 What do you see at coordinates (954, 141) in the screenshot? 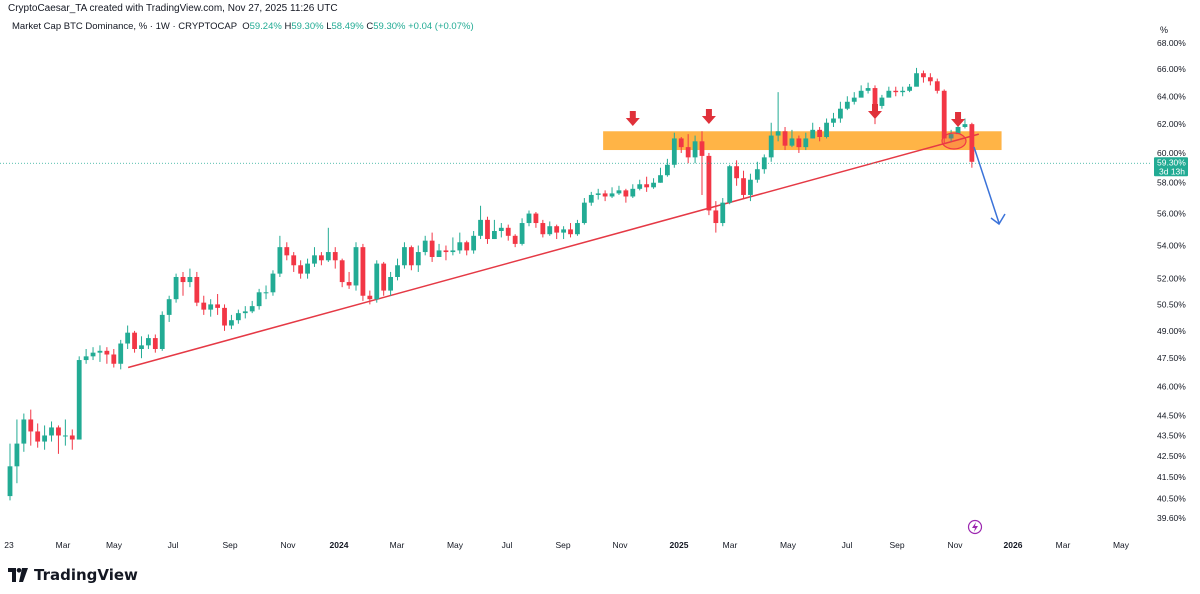
I see `retest-circle` at bounding box center [954, 141].